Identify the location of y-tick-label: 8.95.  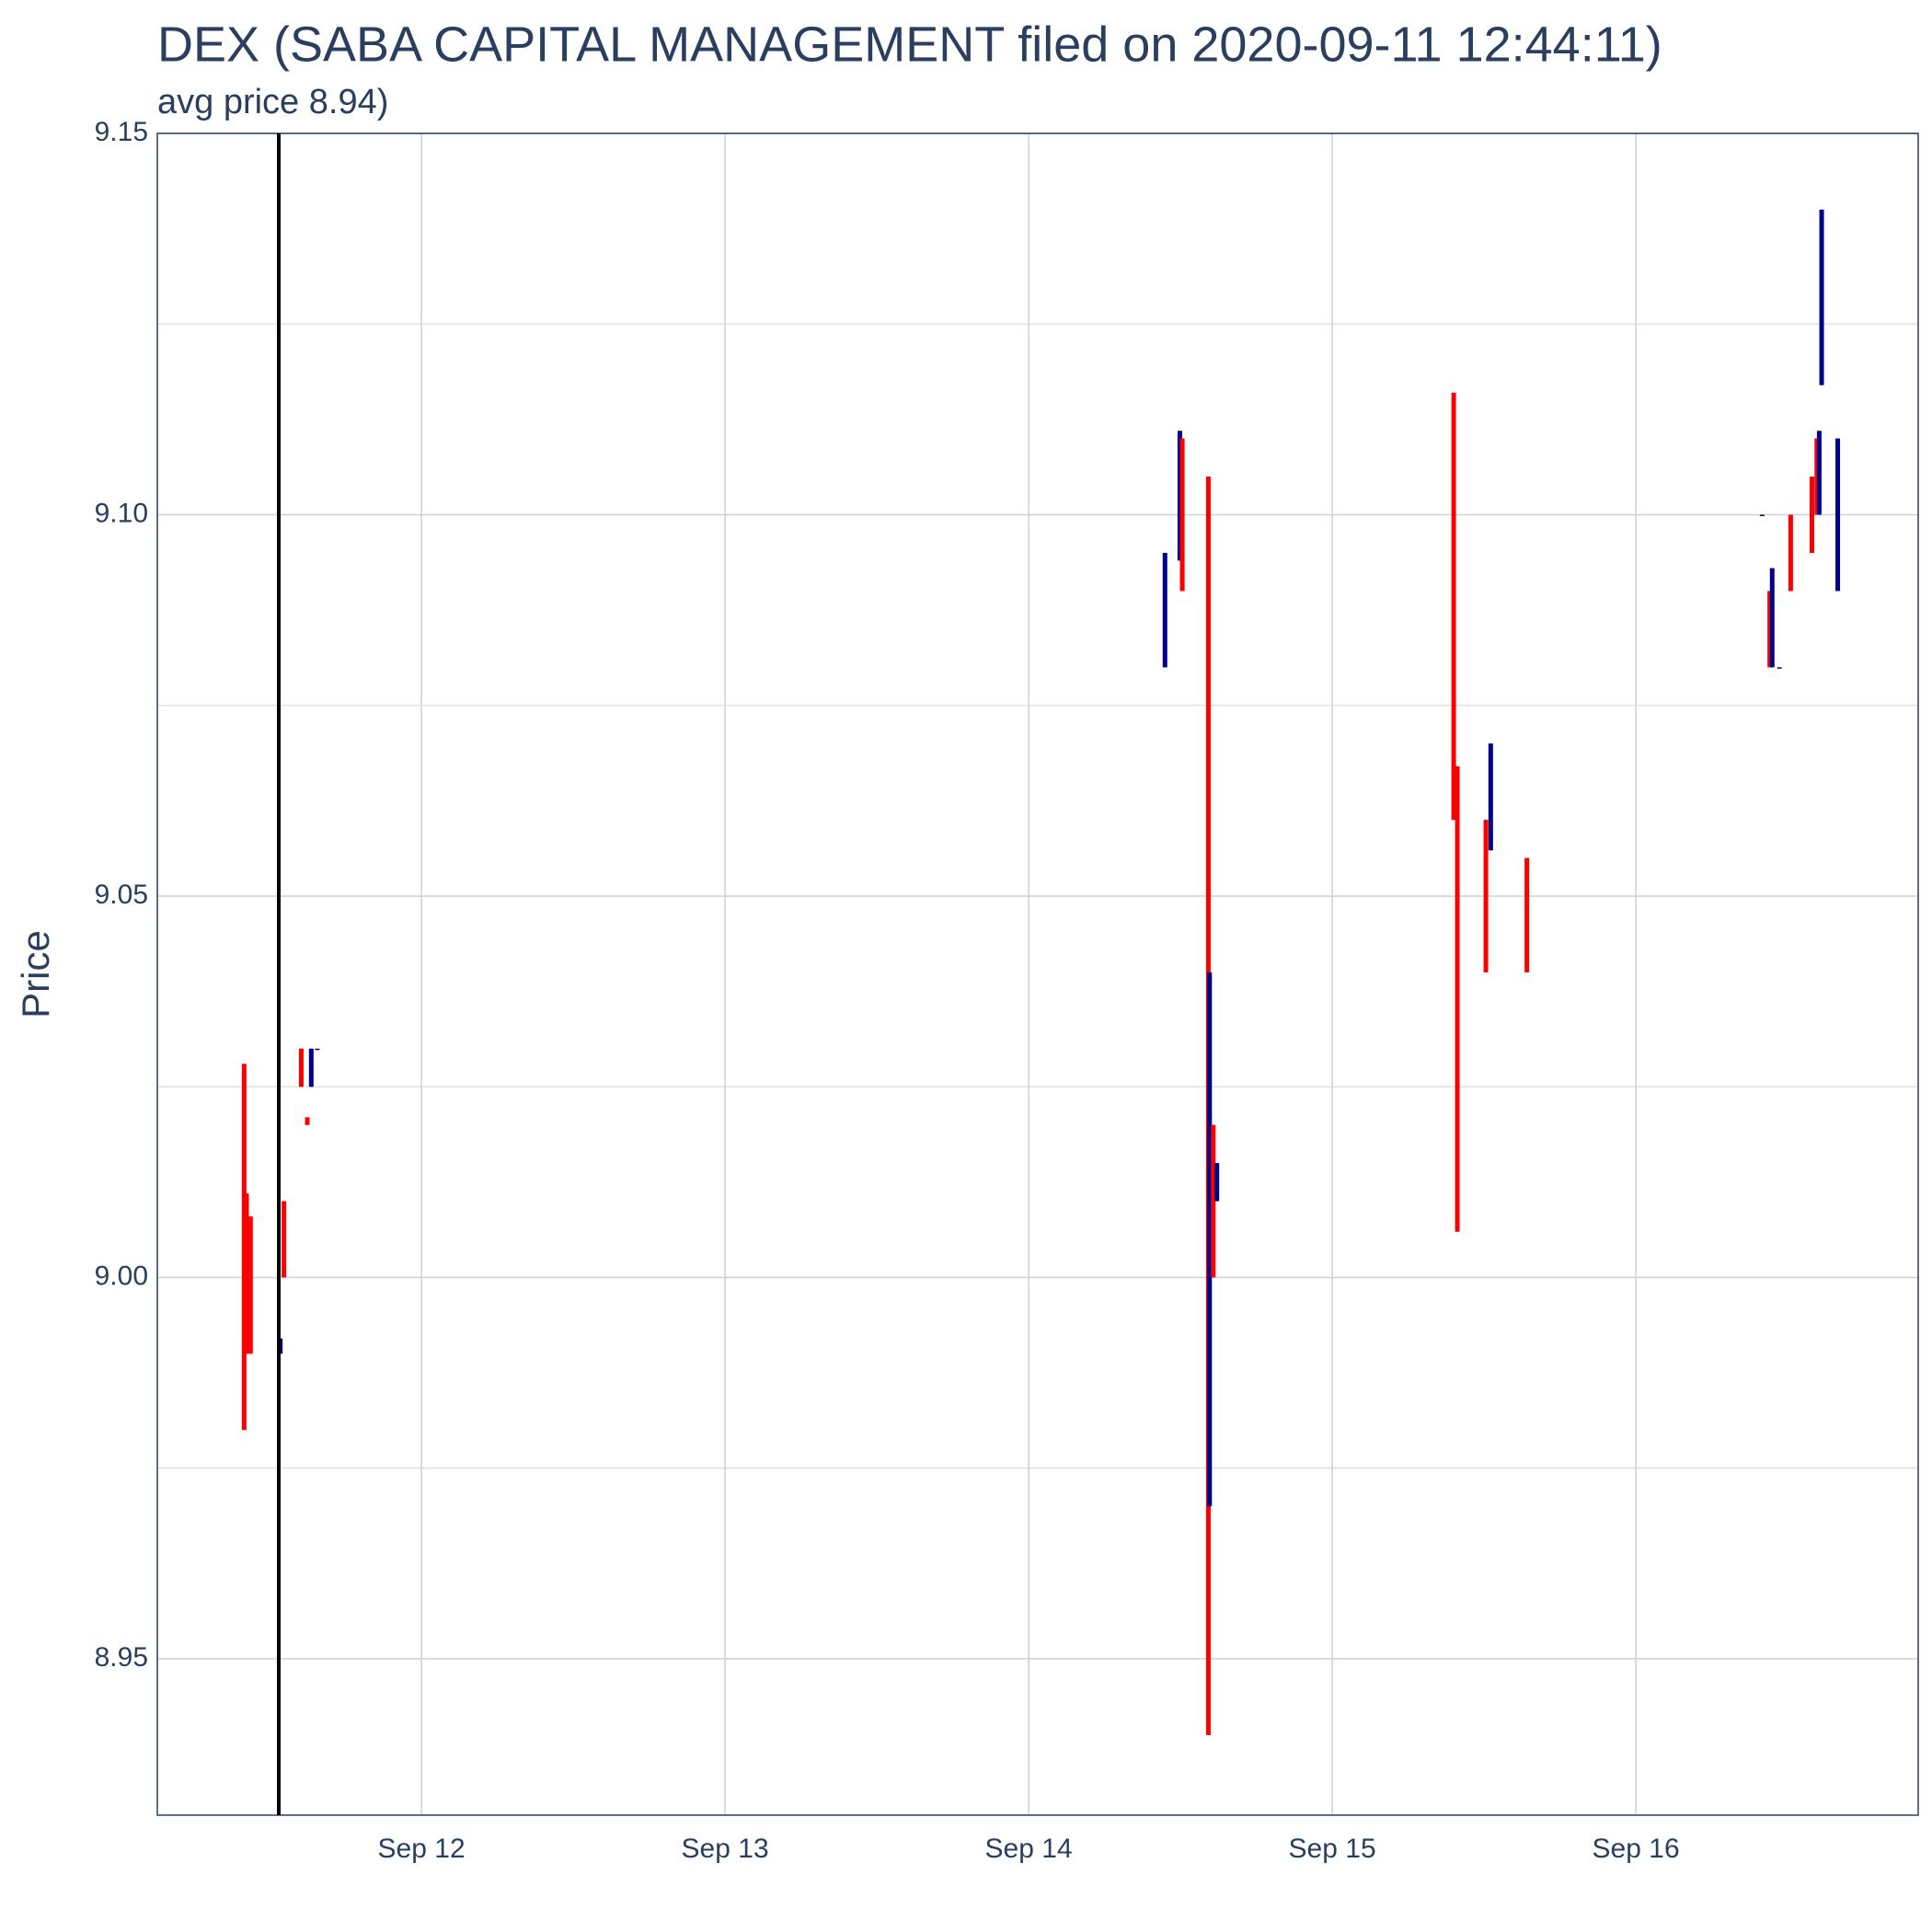
(121, 1657).